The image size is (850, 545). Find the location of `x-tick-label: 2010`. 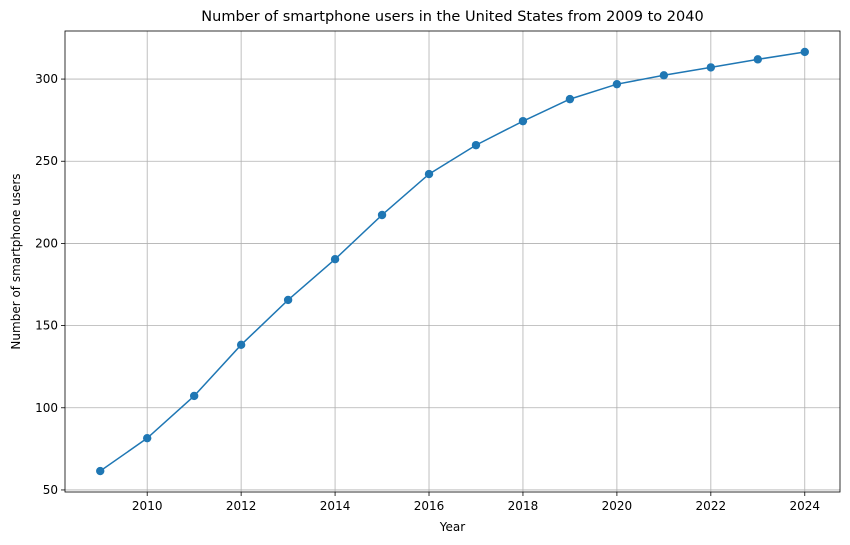

x-tick-label: 2010 is located at coordinates (147, 506).